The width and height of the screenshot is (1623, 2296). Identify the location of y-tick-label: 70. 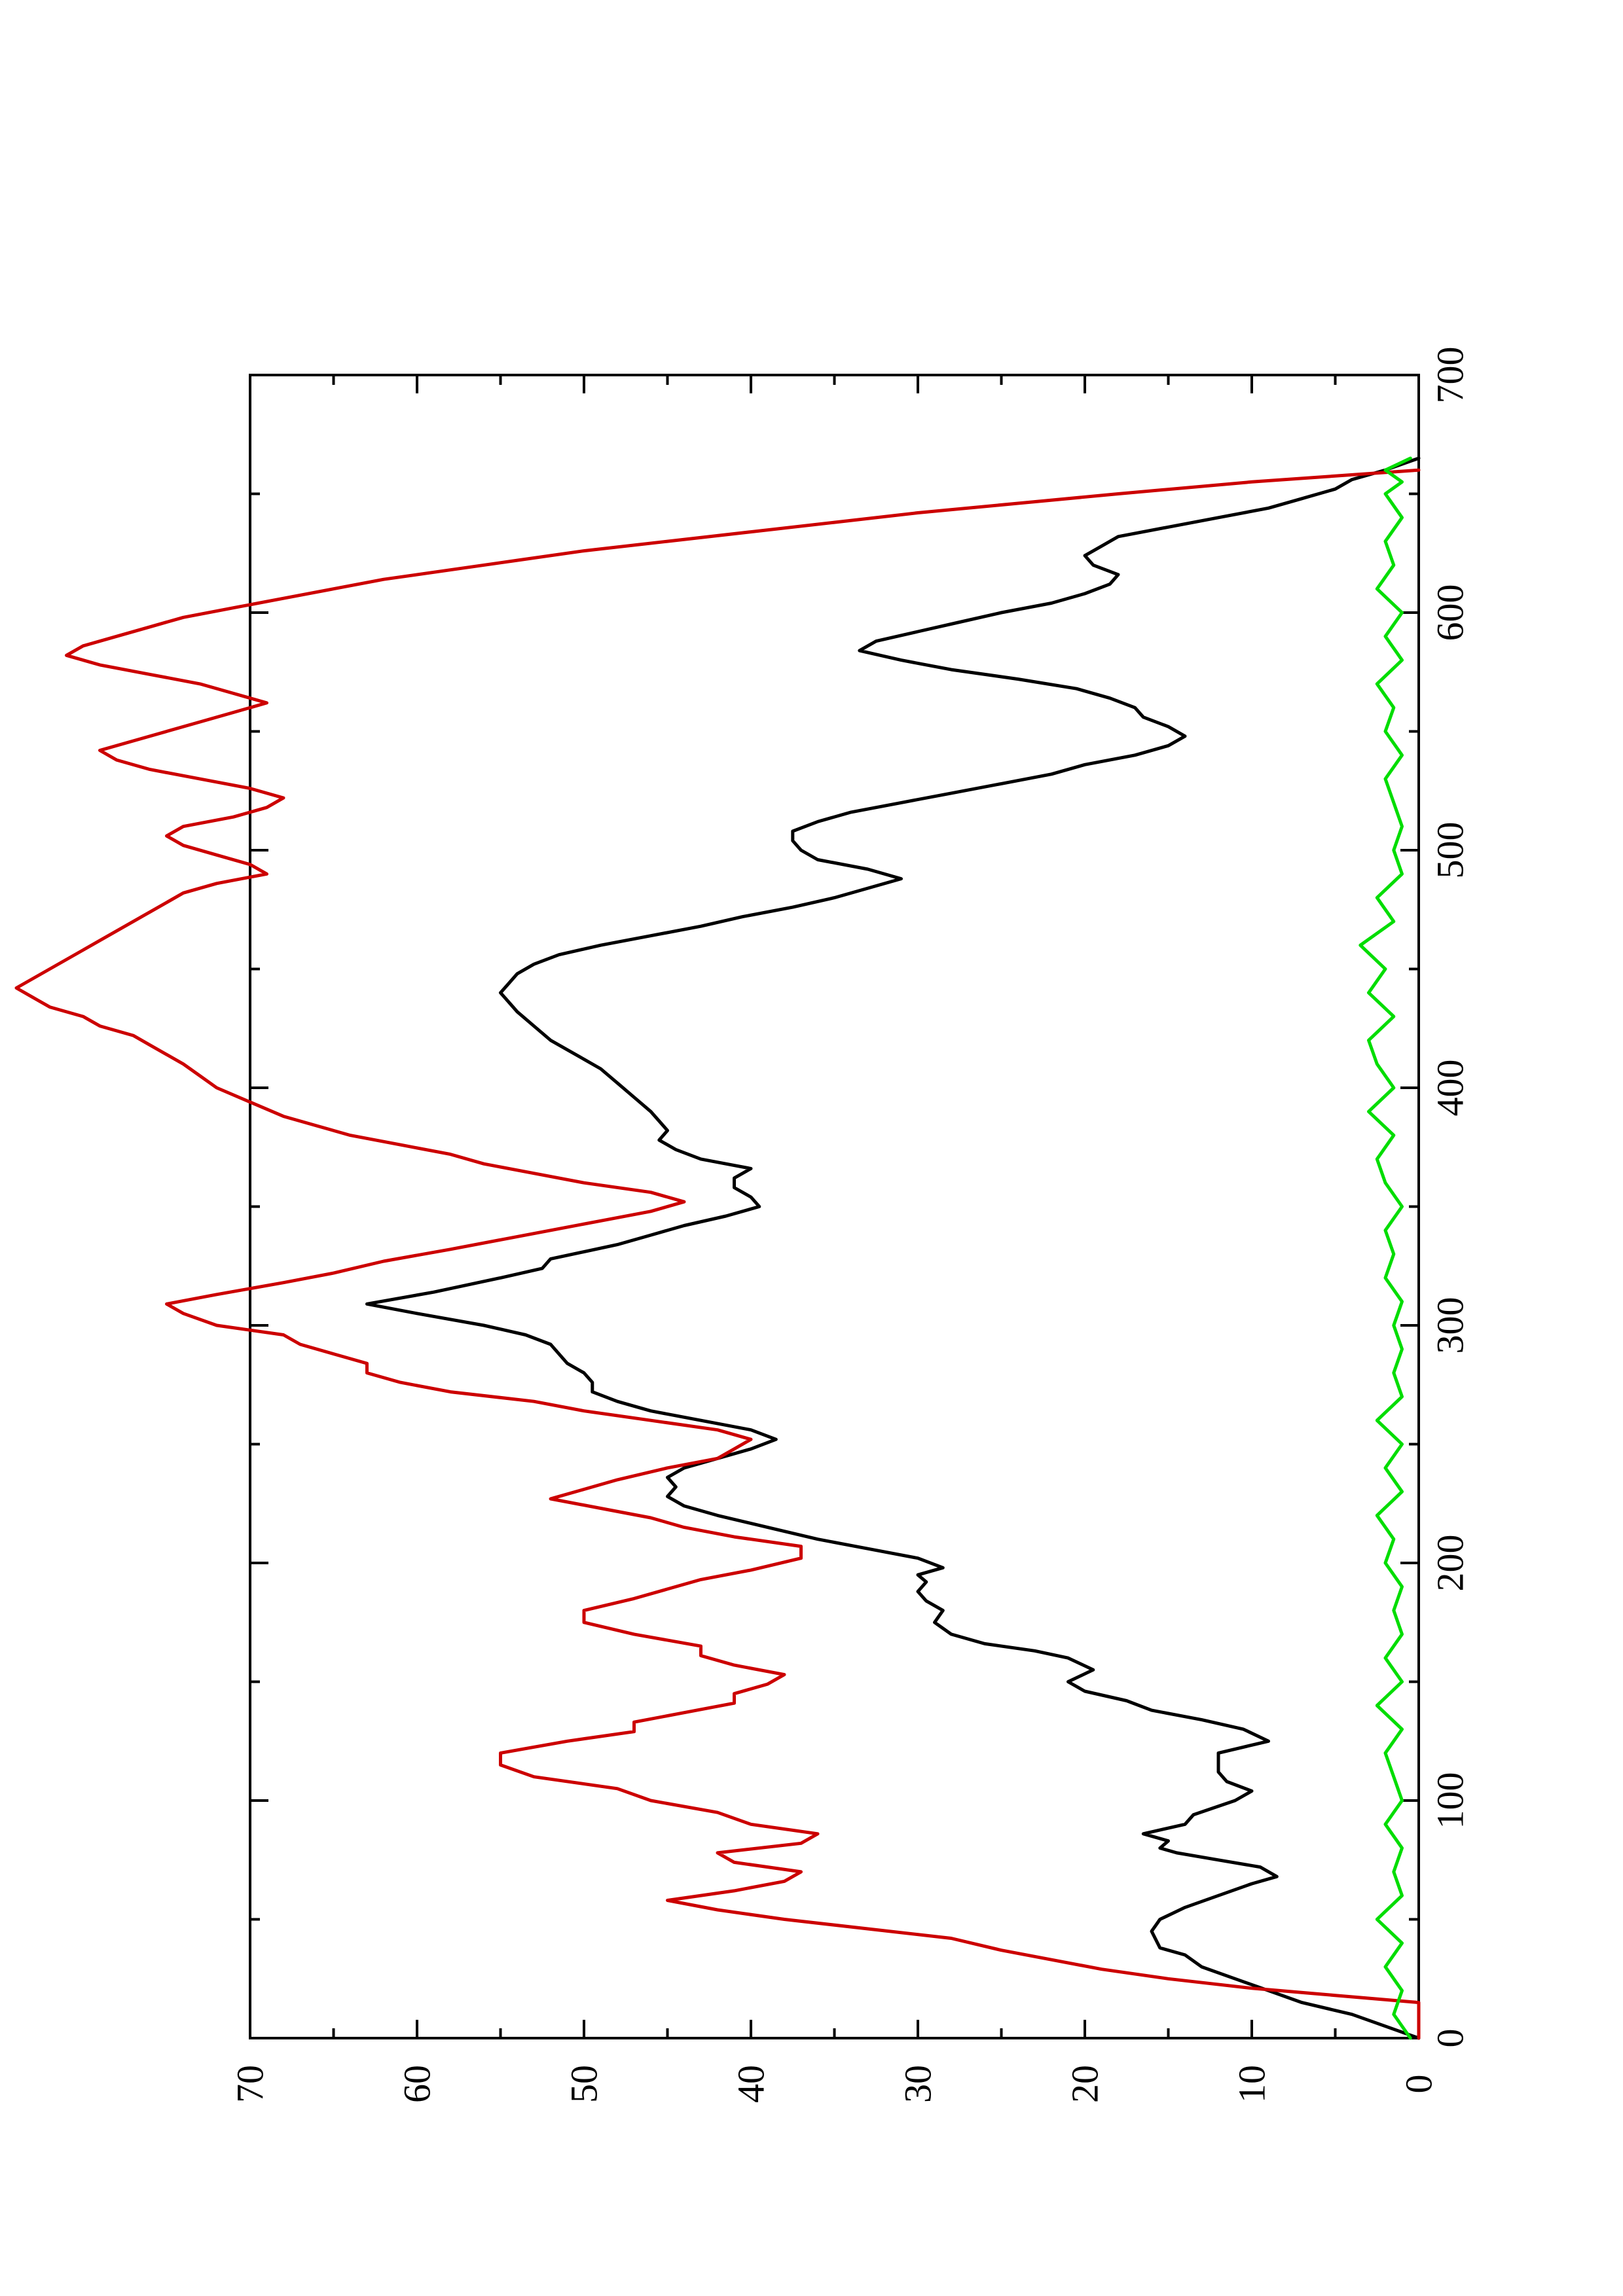
(250, 2084).